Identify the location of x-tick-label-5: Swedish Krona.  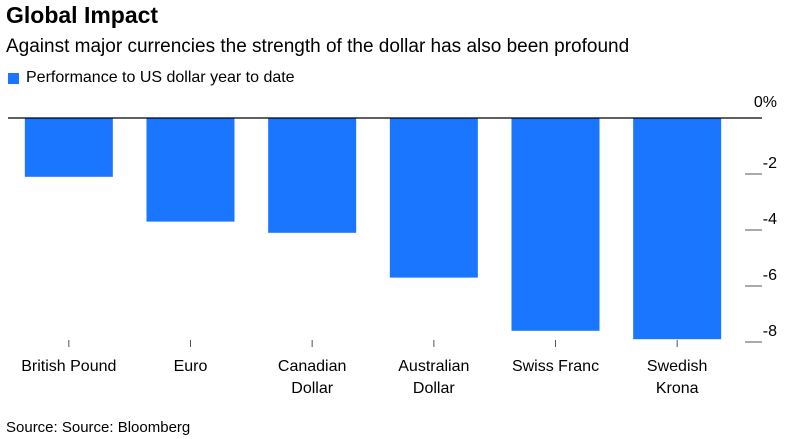
(677, 377).